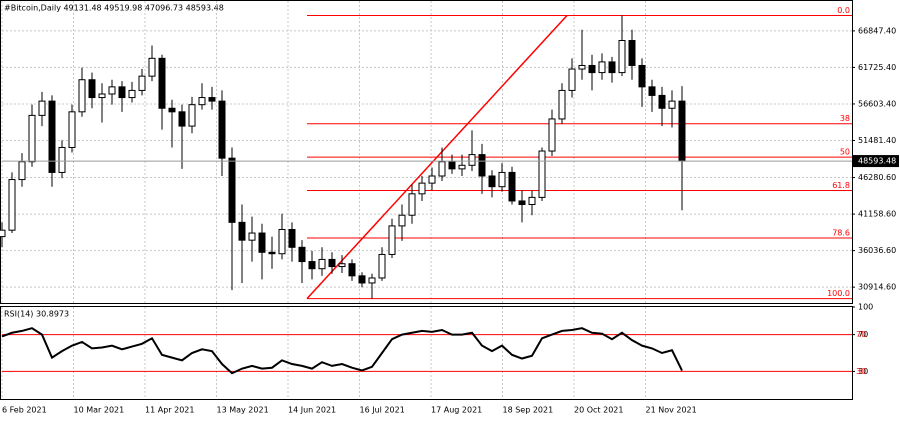  What do you see at coordinates (342, 351) in the screenshot?
I see `rsi-line` at bounding box center [342, 351].